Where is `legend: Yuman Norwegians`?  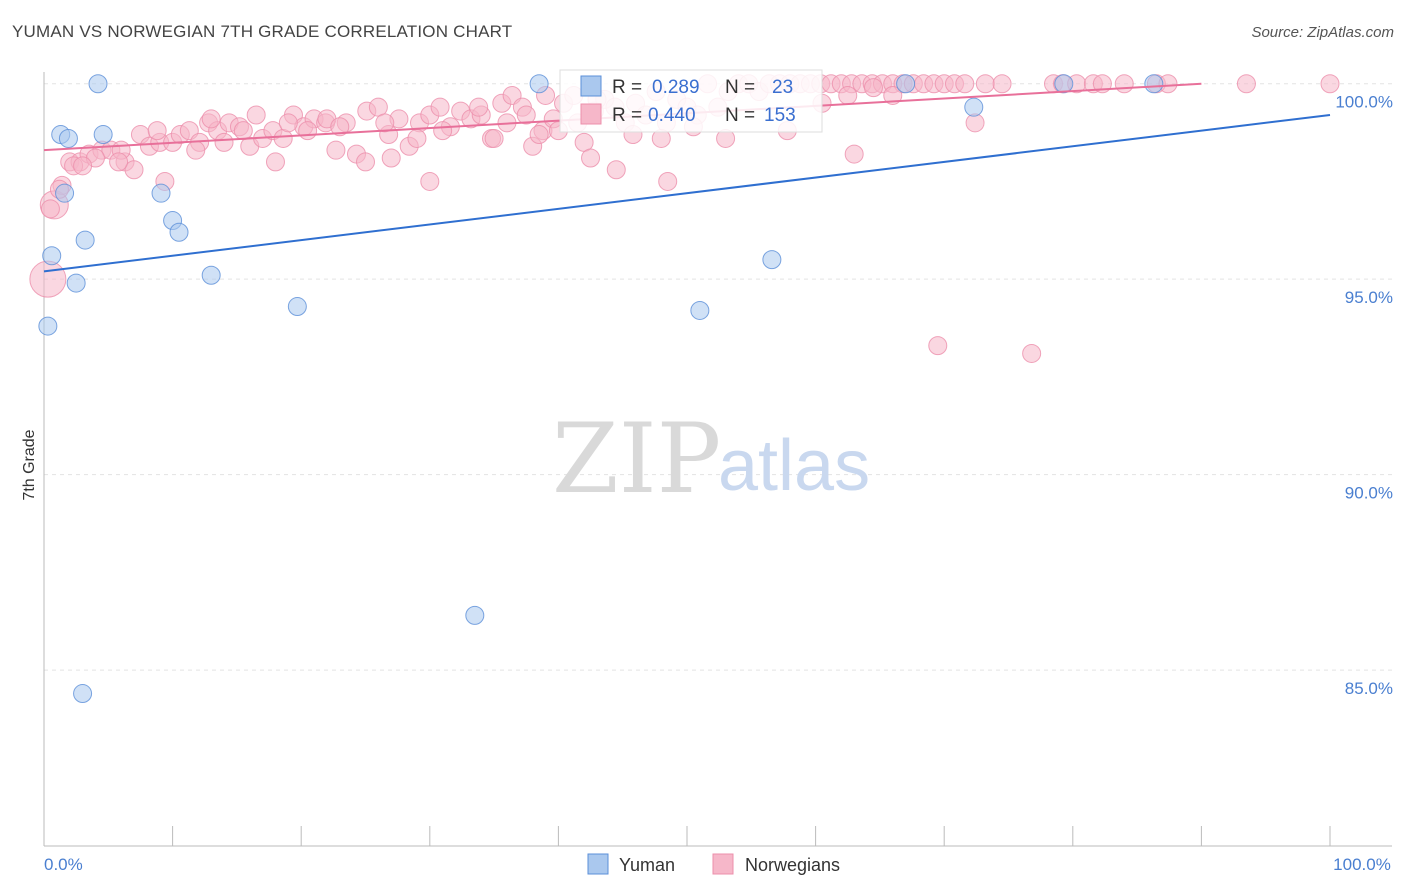
legend: Yuman Norwegians is located at coordinates (713, 864).